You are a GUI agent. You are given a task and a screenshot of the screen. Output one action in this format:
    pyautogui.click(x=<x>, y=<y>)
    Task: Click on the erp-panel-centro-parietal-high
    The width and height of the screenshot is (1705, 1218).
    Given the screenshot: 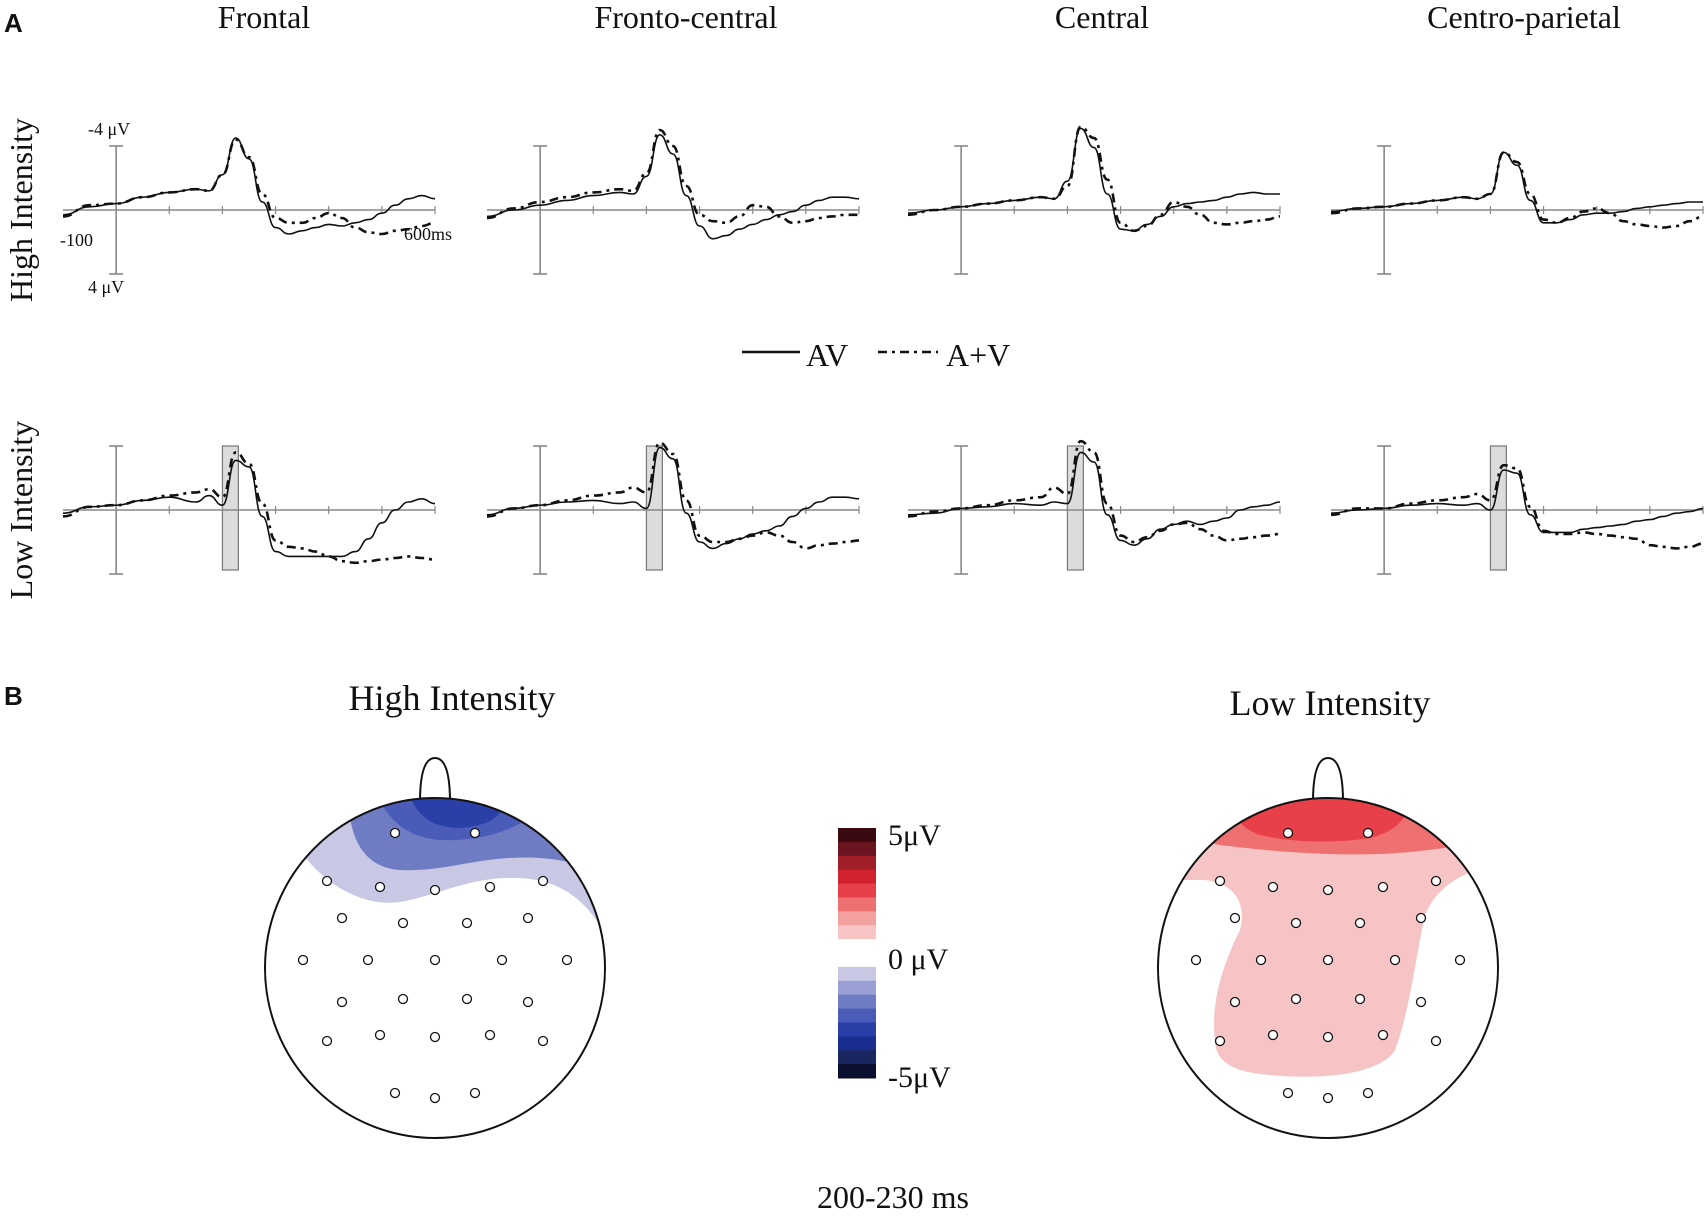 What is the action you would take?
    pyautogui.click(x=1517, y=210)
    